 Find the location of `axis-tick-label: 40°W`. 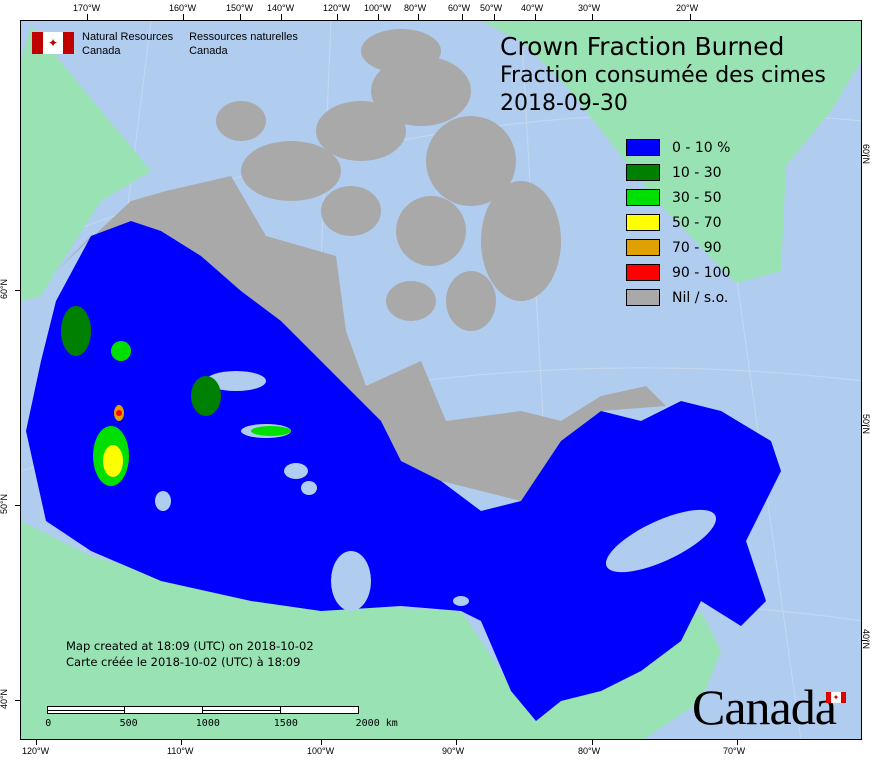

axis-tick-label: 40°W is located at coordinates (532, 8).